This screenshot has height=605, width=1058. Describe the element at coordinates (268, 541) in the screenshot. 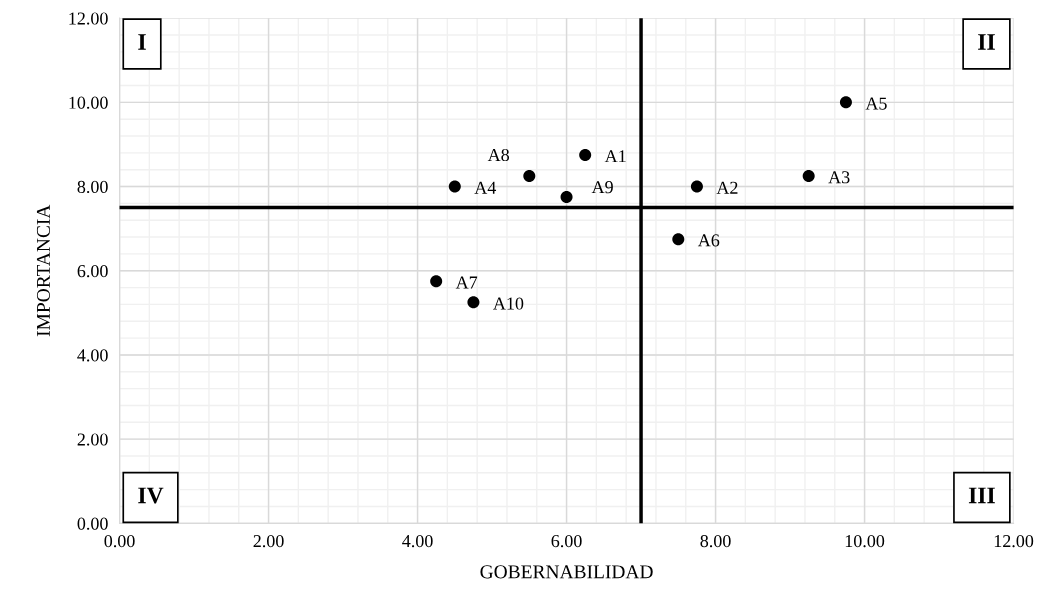

I see `x-tick-label: 2.00` at that location.